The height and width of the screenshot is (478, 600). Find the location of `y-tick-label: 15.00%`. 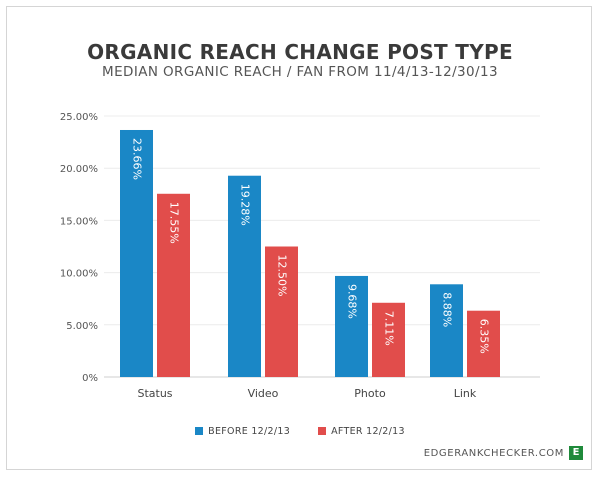

y-tick-label: 15.00% is located at coordinates (79, 221).